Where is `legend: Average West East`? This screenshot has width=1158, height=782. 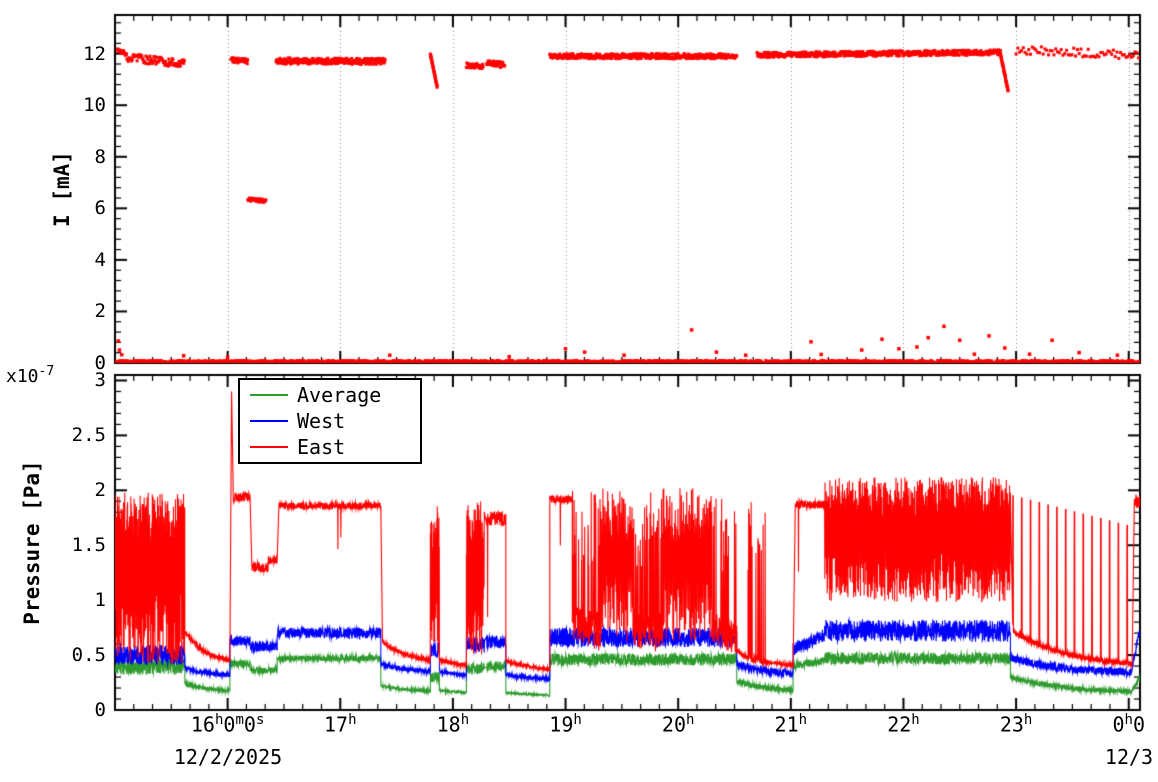 legend: Average West East is located at coordinates (330, 421).